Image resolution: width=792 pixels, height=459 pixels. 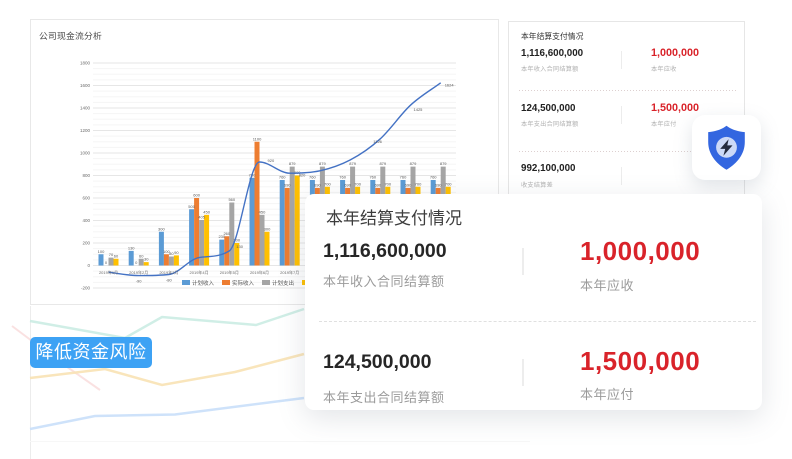 I want to click on svg-text: 260, so click(x=226, y=233).